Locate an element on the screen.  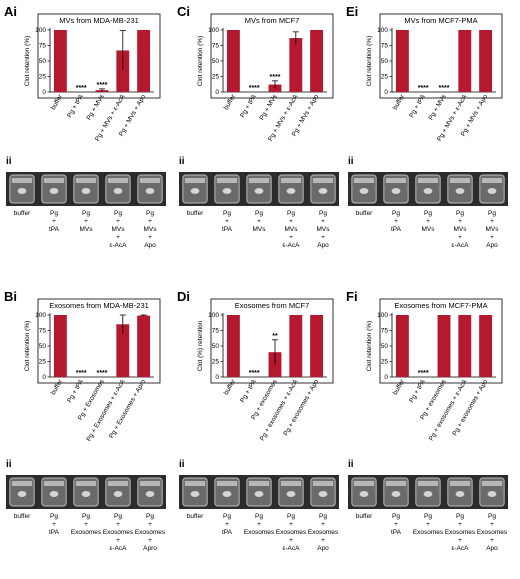
significance-C-1: **** is located at coordinates (254, 88).